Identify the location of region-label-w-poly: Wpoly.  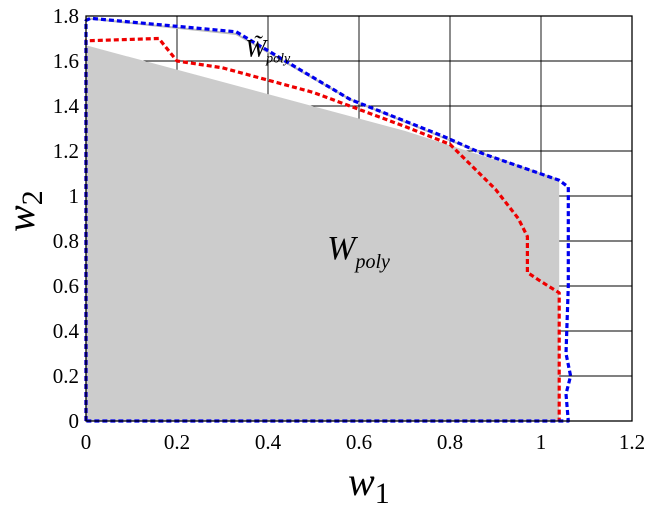
(358, 251).